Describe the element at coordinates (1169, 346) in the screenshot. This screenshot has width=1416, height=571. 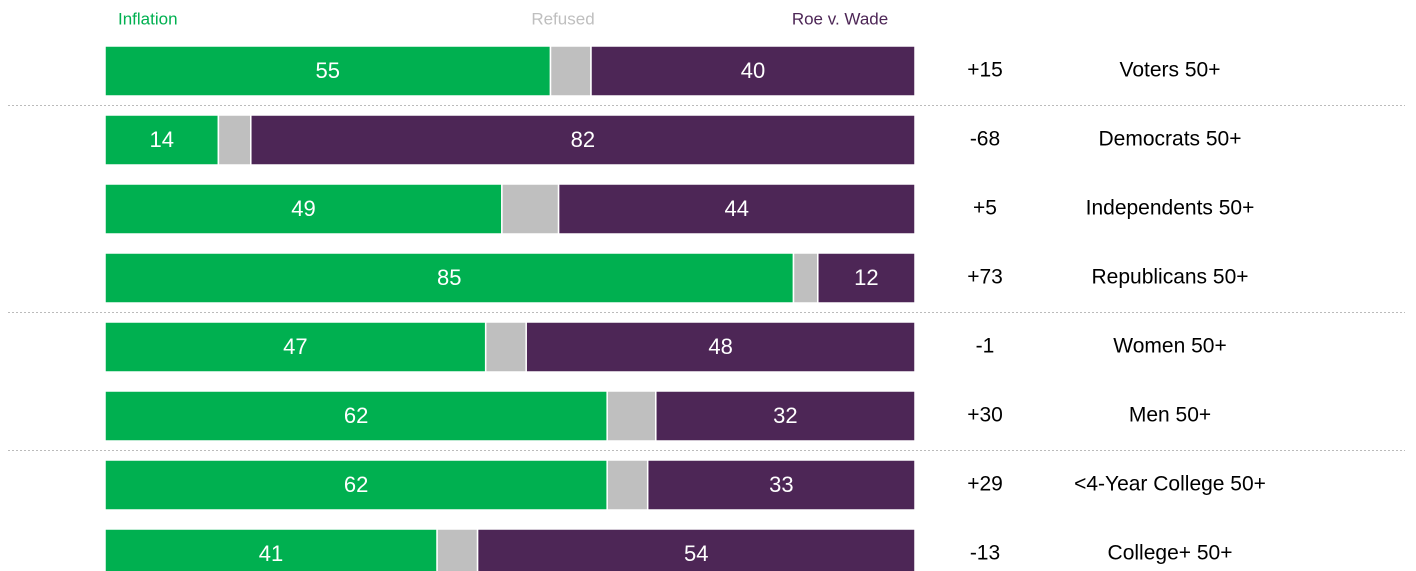
I see `category-label: Women 50+` at that location.